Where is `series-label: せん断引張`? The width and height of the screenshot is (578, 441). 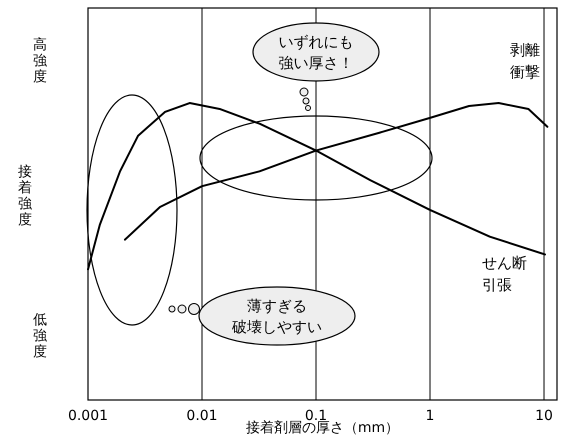 series-label: せん断引張 is located at coordinates (504, 274).